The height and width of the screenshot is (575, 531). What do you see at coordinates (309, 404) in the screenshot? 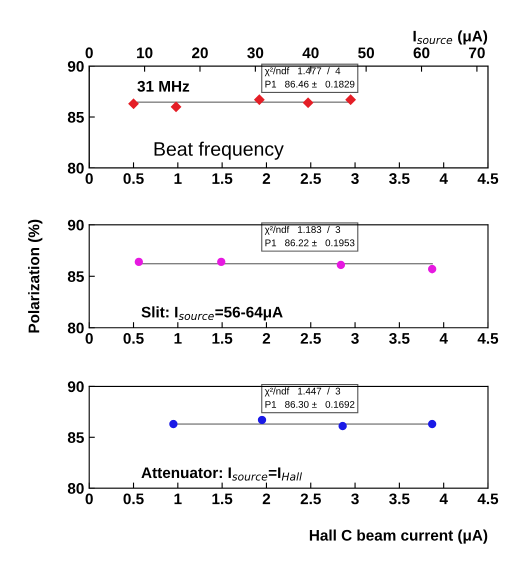
I see `annotation: P1 86.30 ± 0.1692` at bounding box center [309, 404].